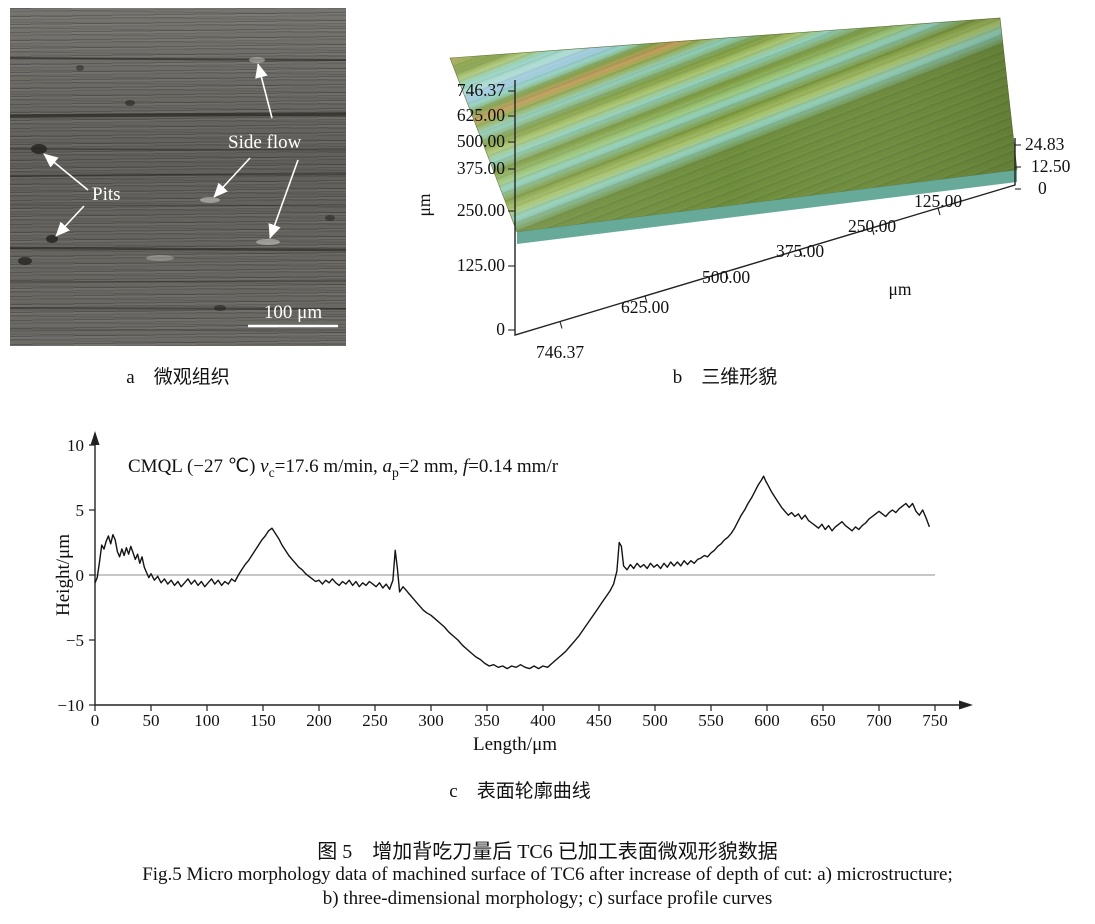 This screenshot has height=924, width=1095. Describe the element at coordinates (263, 720) in the screenshot. I see `x-tick-label: 150` at that location.